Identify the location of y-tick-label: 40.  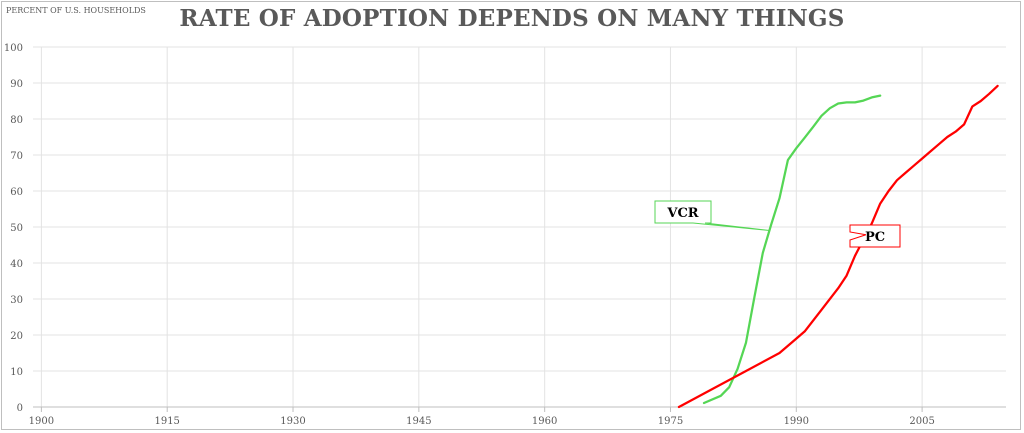
(16, 264).